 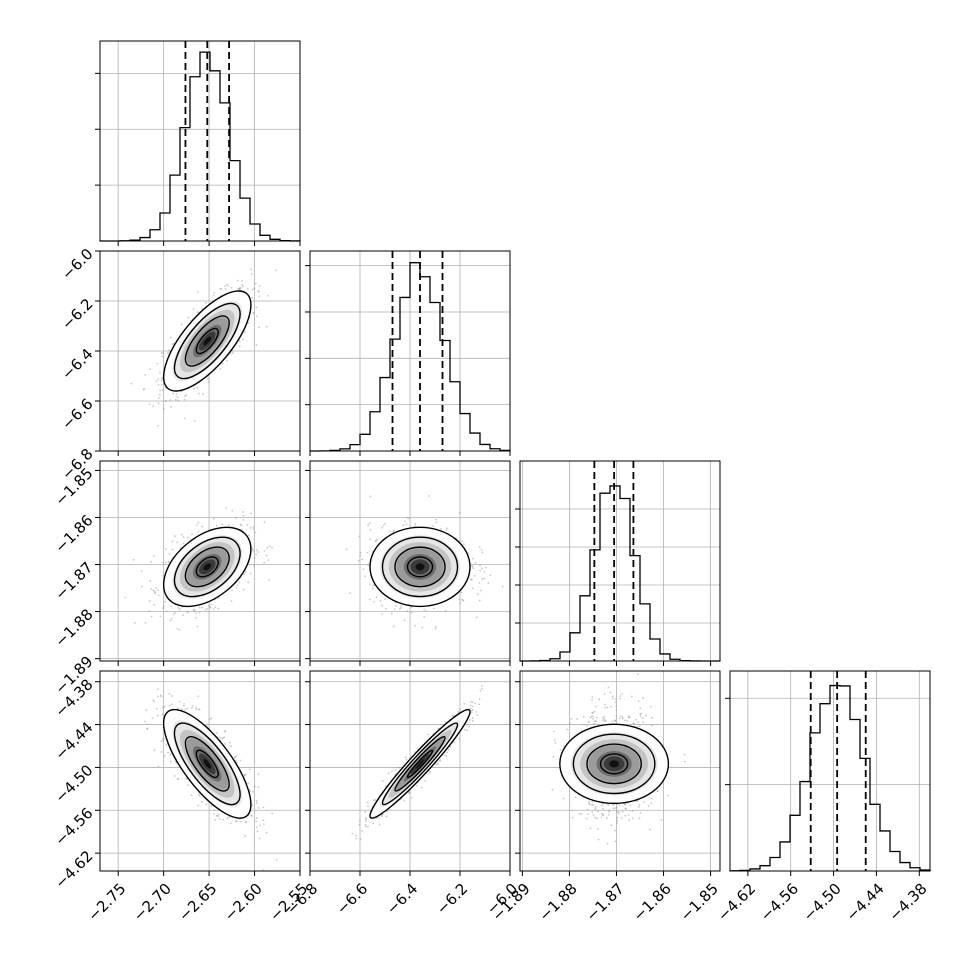 I want to click on histogram-step, so click(x=410, y=357).